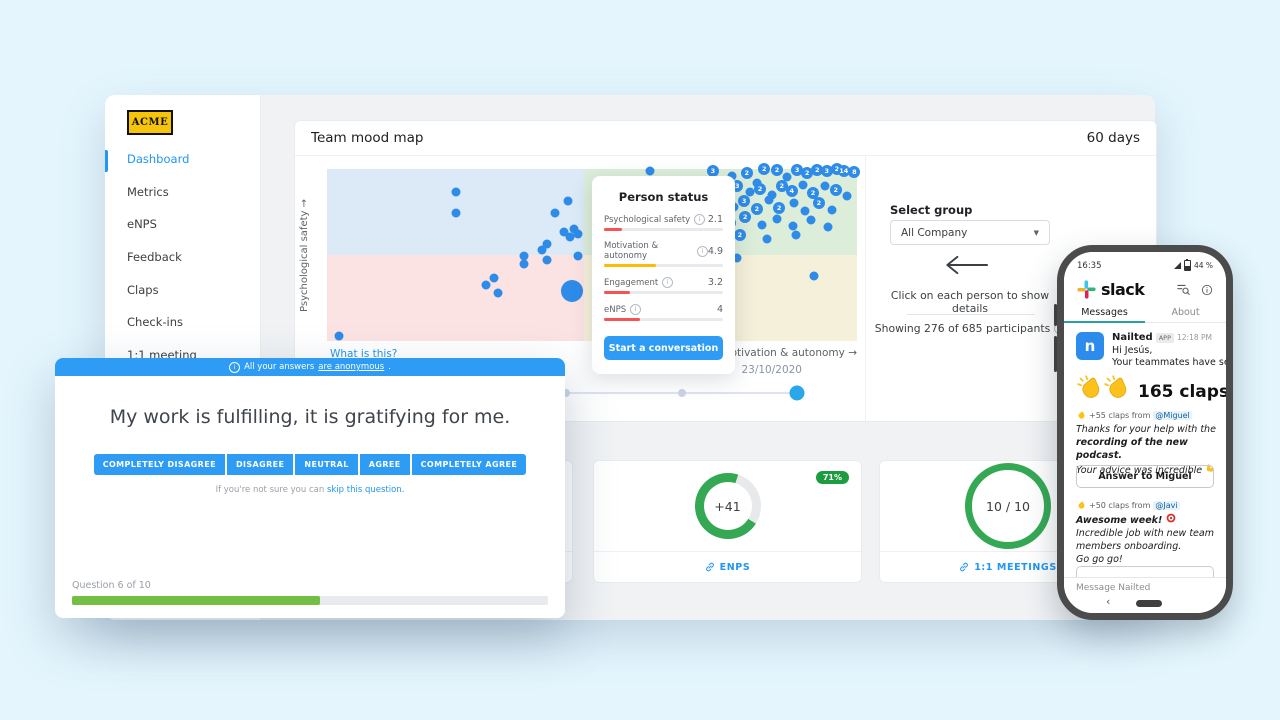 The height and width of the screenshot is (720, 1280). Describe the element at coordinates (1108, 601) in the screenshot. I see `back-chevron-icon: ‹` at that location.